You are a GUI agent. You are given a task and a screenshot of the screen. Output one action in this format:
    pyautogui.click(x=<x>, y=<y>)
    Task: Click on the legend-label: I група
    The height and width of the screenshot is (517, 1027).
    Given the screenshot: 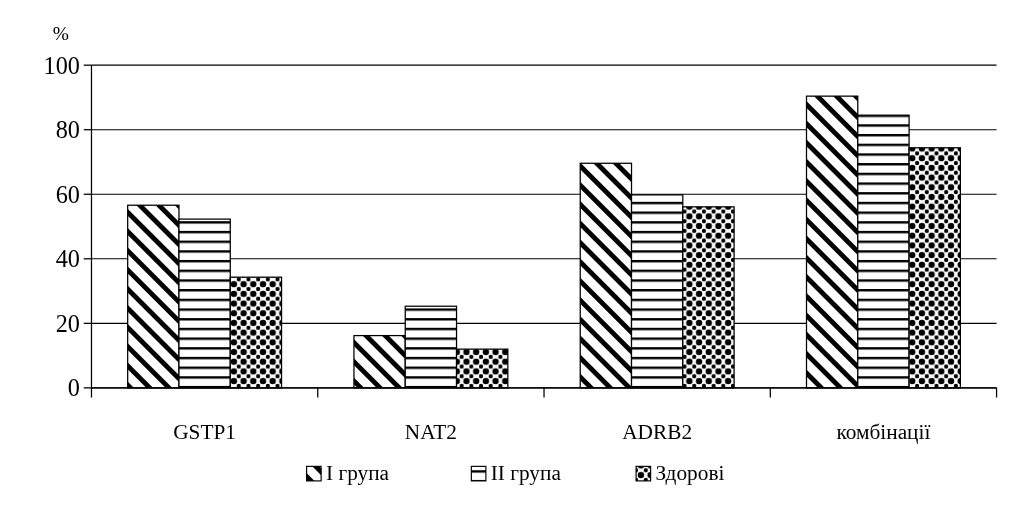 What is the action you would take?
    pyautogui.click(x=357, y=472)
    